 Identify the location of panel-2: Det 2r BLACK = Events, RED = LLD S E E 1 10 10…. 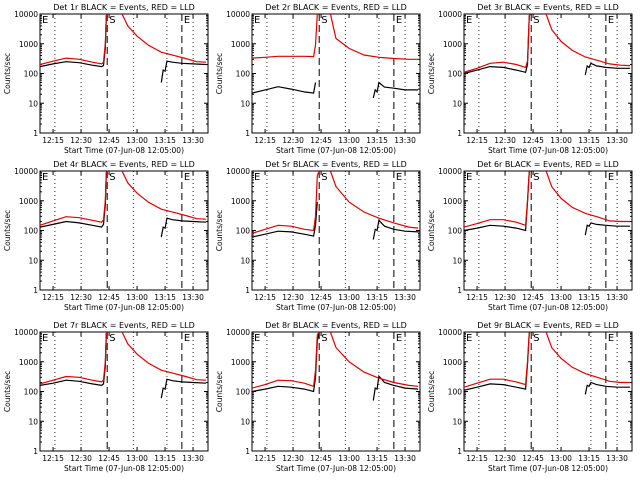
(318, 79).